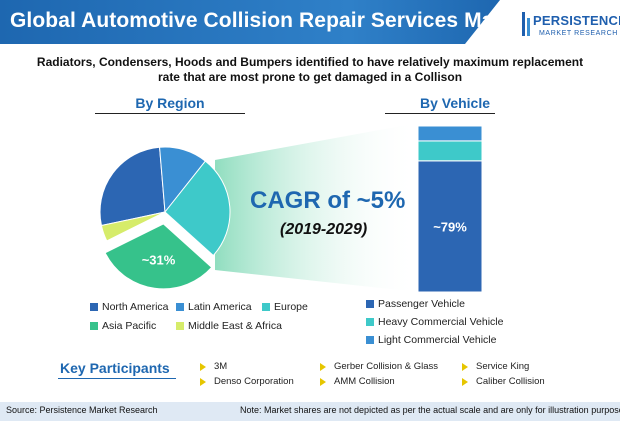 This screenshot has width=620, height=421. What do you see at coordinates (578, 33) in the screenshot?
I see `logo-subtext: MARKET RESEARCH` at bounding box center [578, 33].